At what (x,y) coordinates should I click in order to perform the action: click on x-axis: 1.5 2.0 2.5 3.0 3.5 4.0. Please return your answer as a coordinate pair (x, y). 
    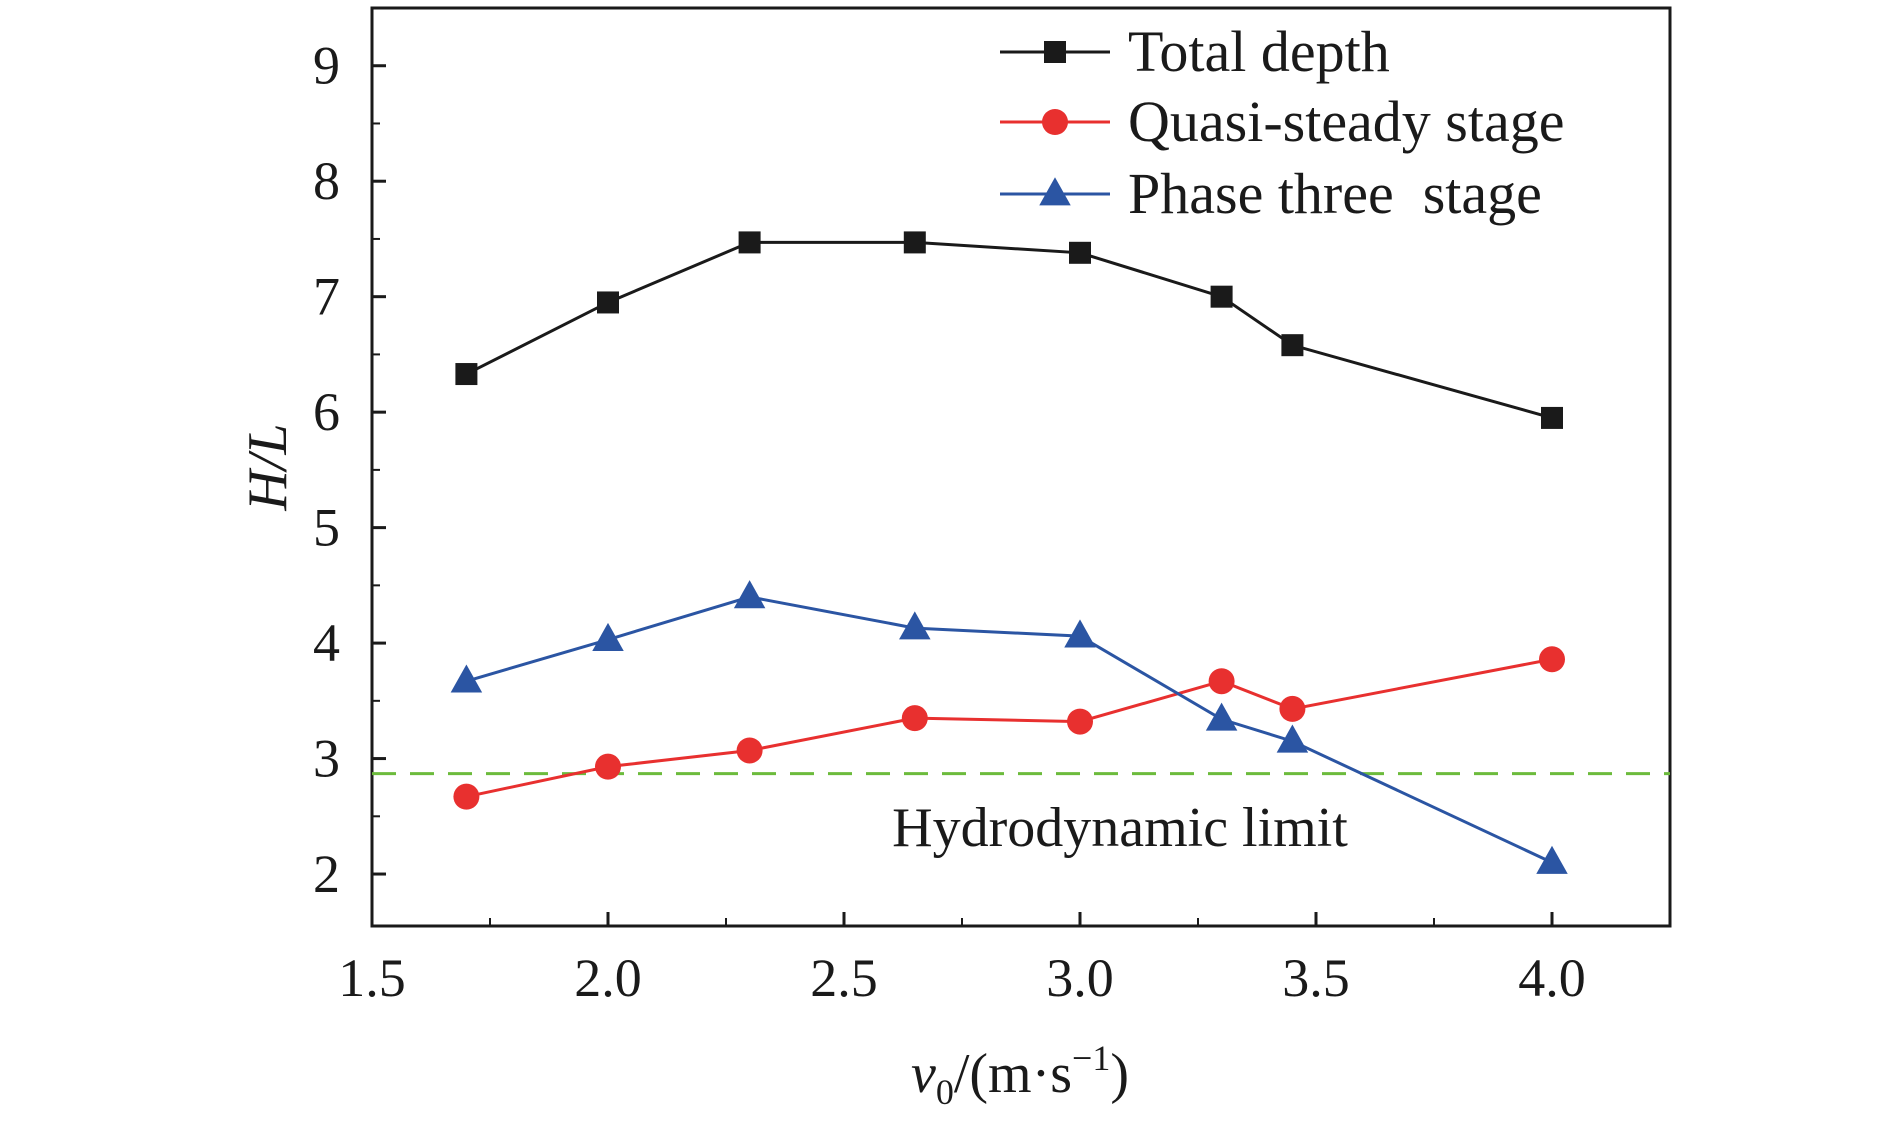
    Looking at the image, I should click on (962, 960).